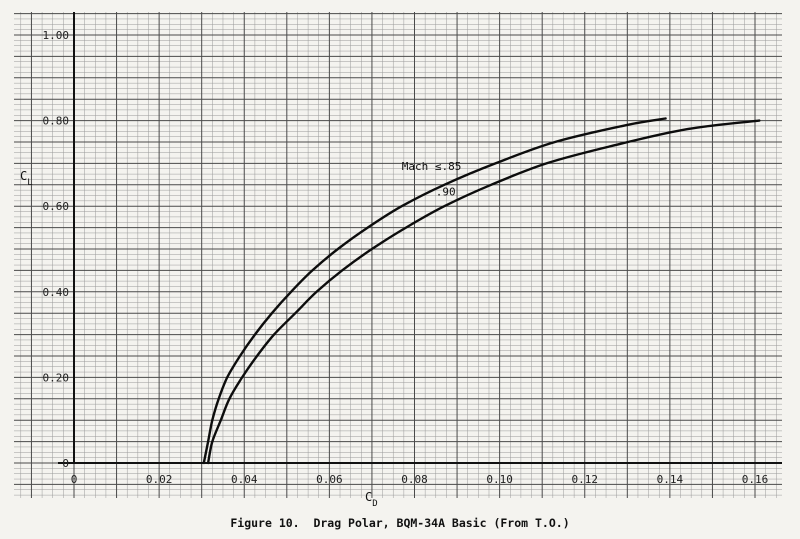 The image size is (800, 539). Describe the element at coordinates (432, 166) in the screenshot. I see `annotation-mach-085: Mach ≤.85` at that location.